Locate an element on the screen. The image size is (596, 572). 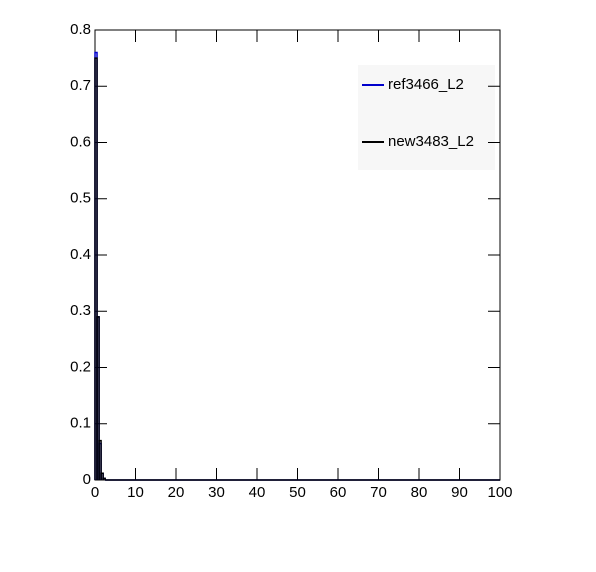
x-tick-label: 40 is located at coordinates (257, 492).